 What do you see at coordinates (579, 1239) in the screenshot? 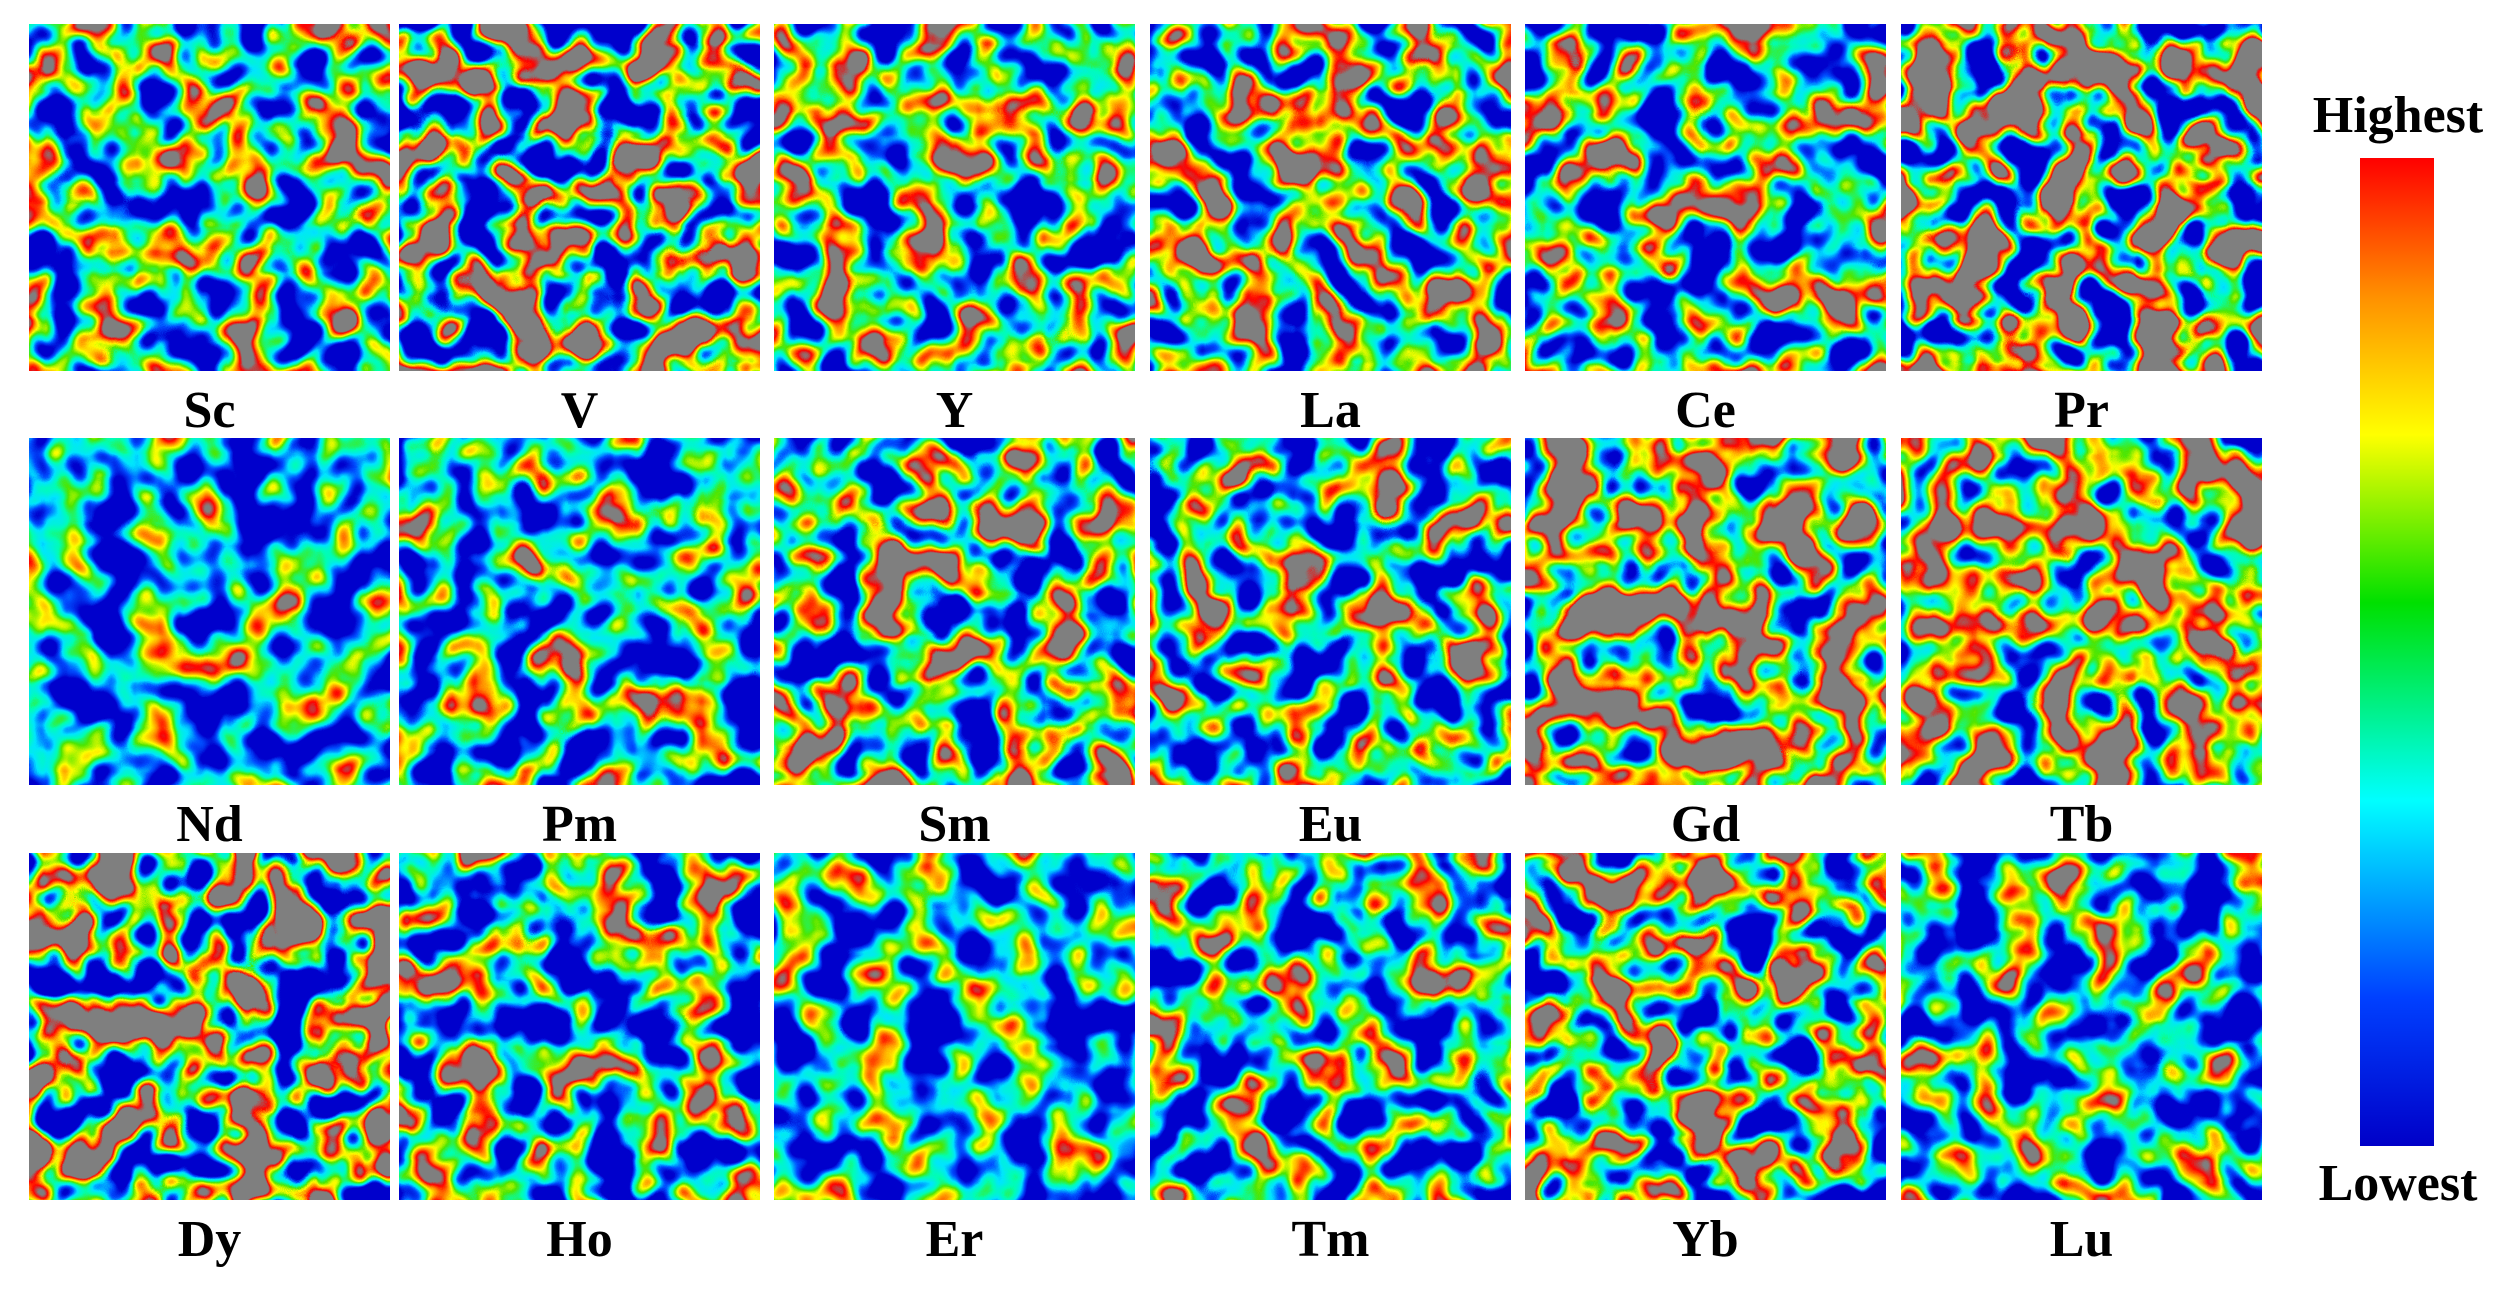
I see `panel-label: Ho` at bounding box center [579, 1239].